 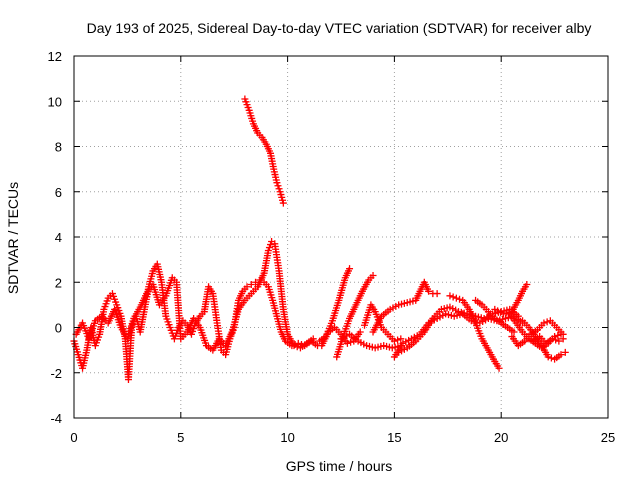 What do you see at coordinates (501, 437) in the screenshot?
I see `x-tick-label: 20` at bounding box center [501, 437].